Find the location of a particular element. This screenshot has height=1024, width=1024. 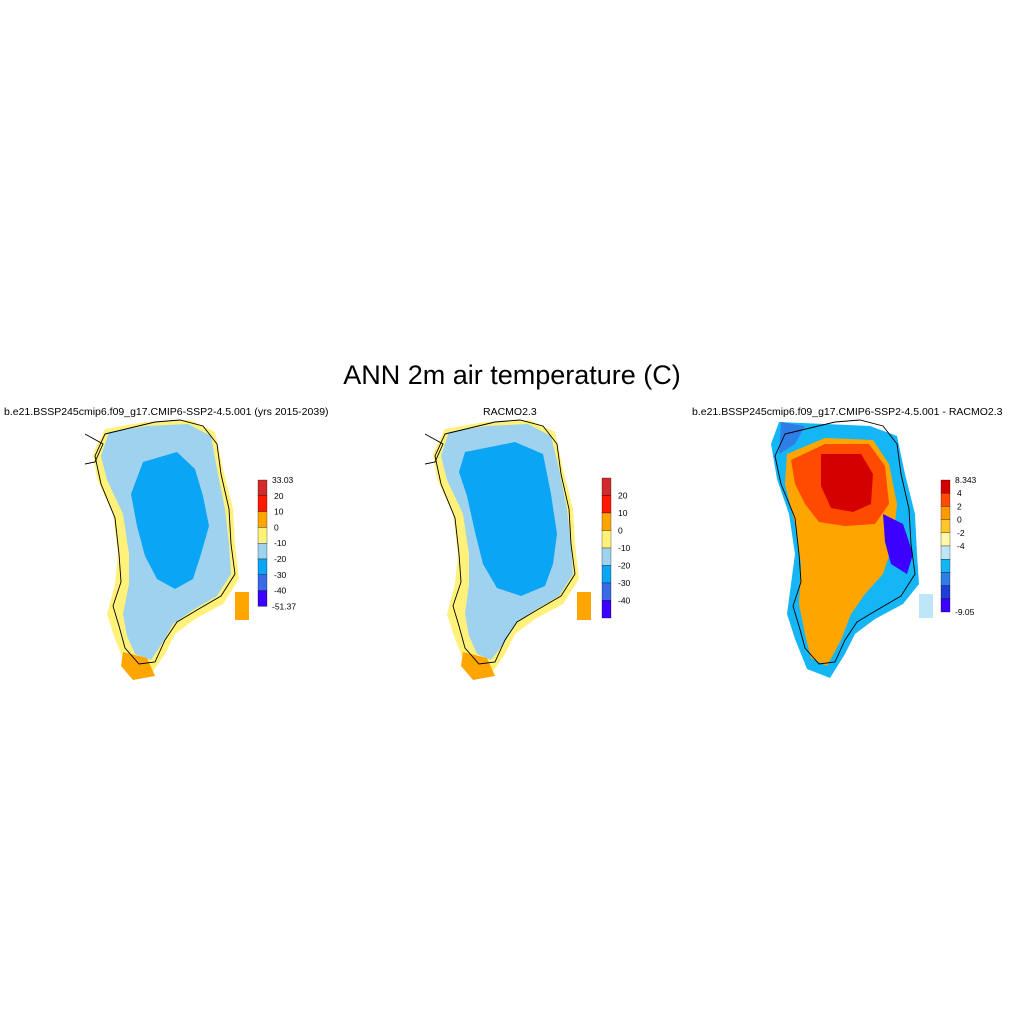

panel-2-colorbar: 20 10 0 -10 -20 -30 -40 is located at coordinates (616, 548).